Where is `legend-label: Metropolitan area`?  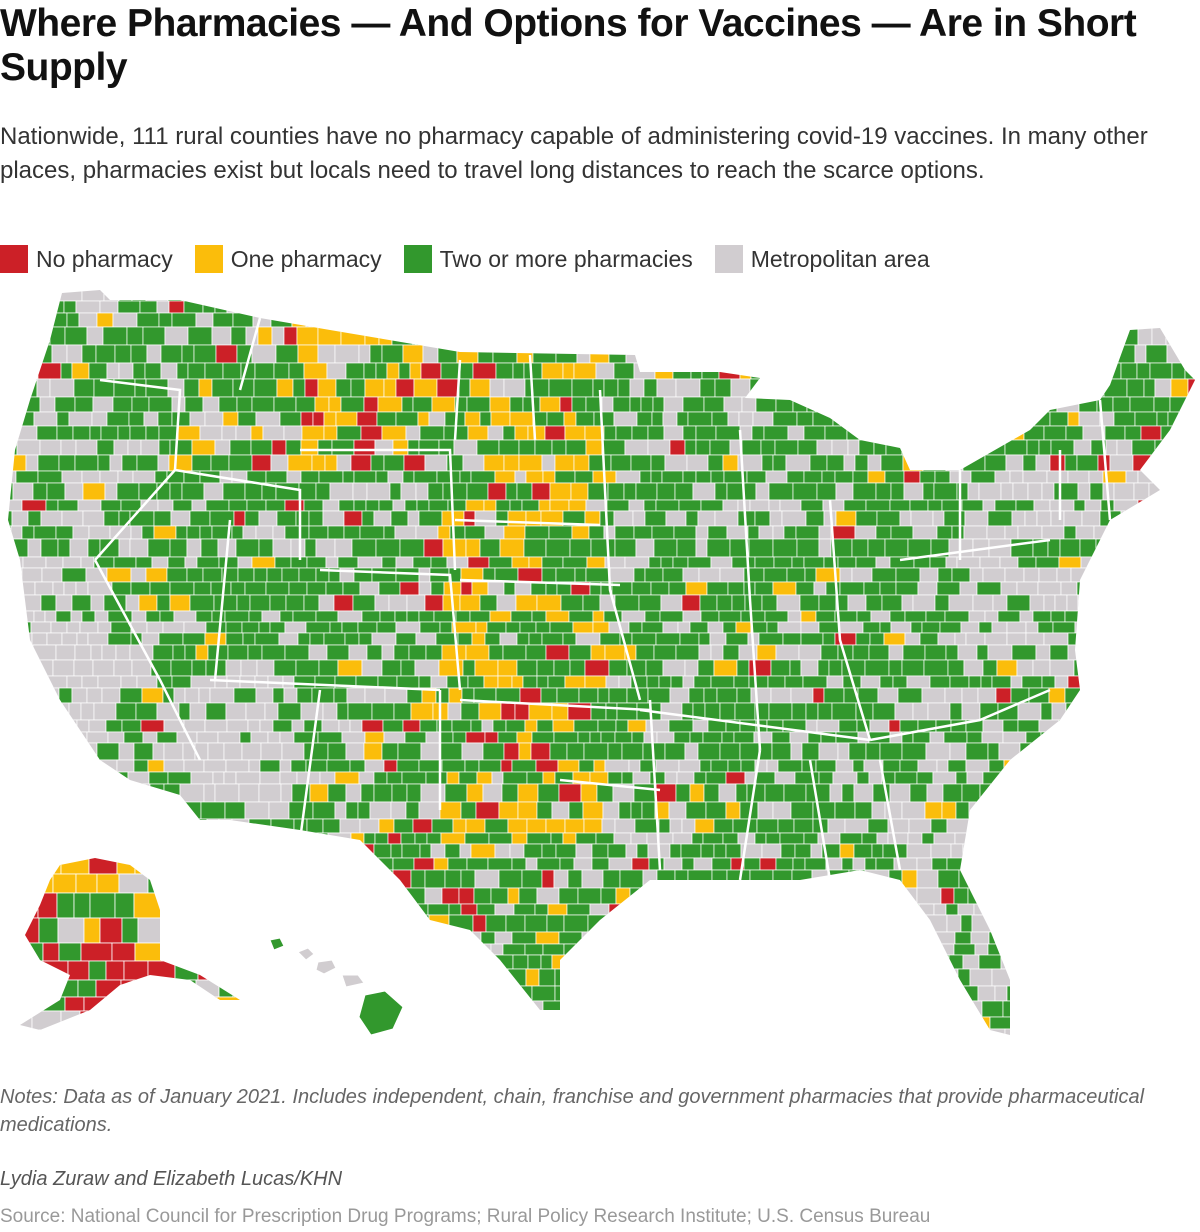
legend-label: Metropolitan area is located at coordinates (840, 258).